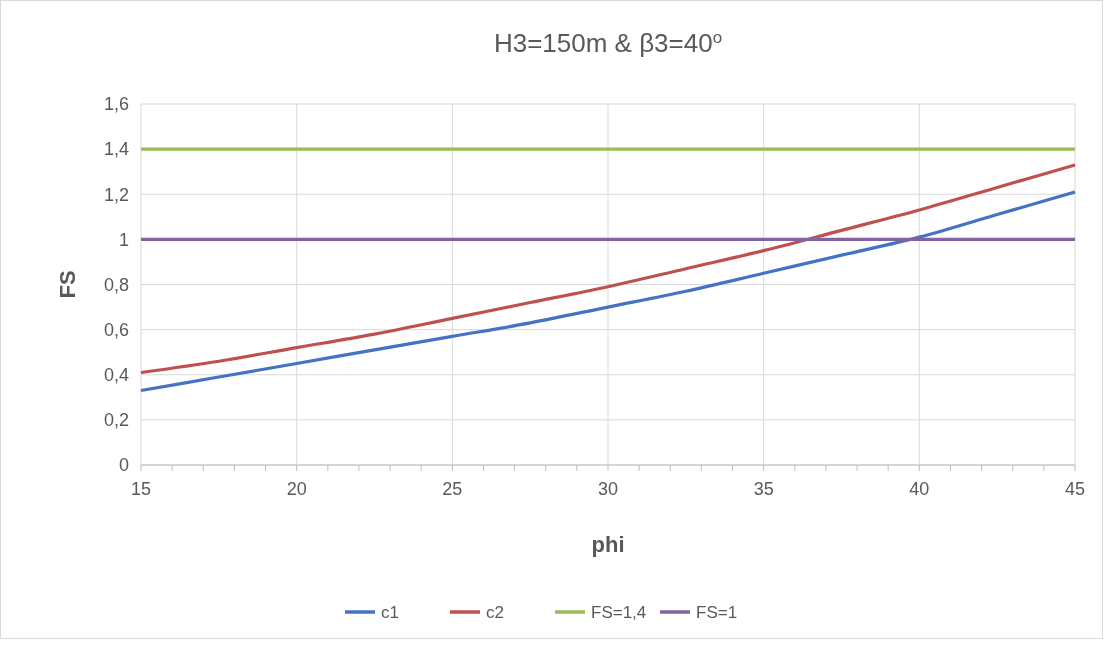  Describe the element at coordinates (116, 194) in the screenshot. I see `y-tick-label: 1,2` at that location.